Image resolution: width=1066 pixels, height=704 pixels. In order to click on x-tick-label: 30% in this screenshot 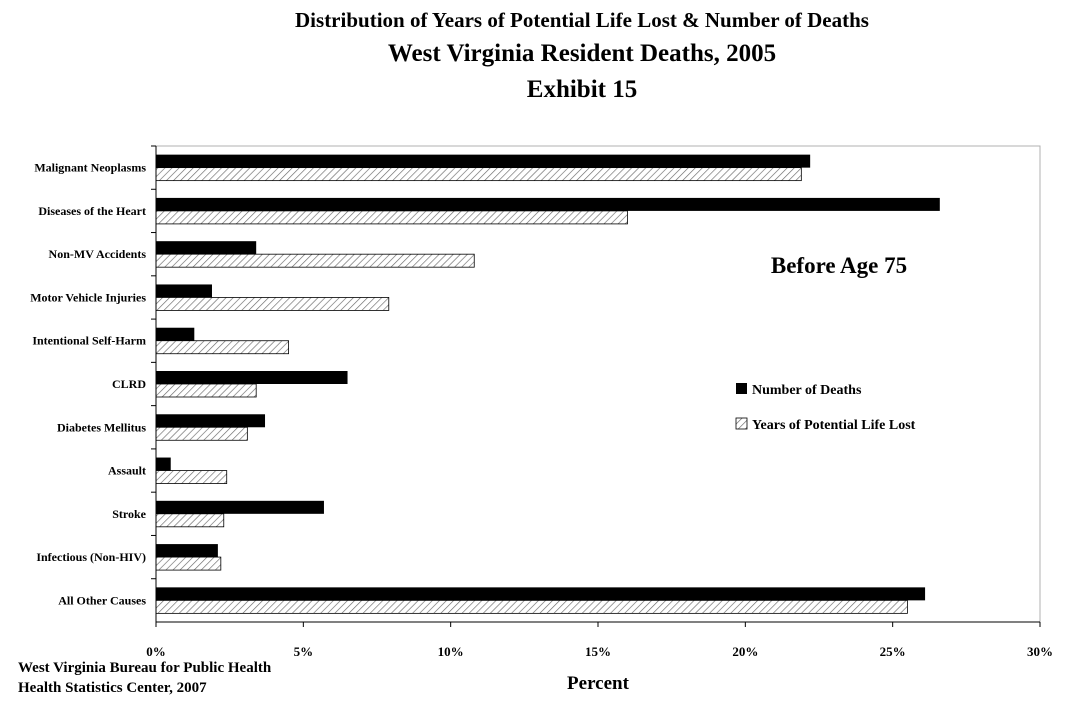, I will do `click(1040, 651)`.